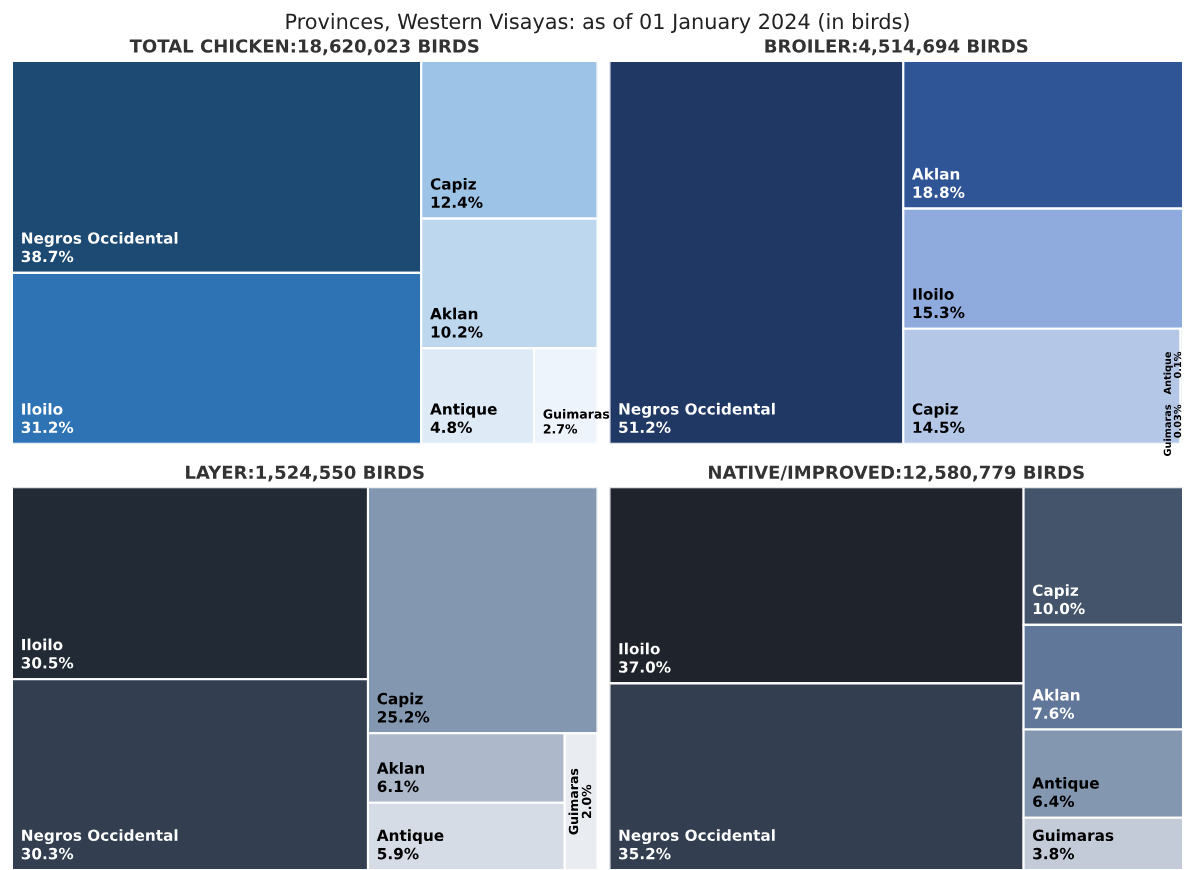 The width and height of the screenshot is (1195, 870). Describe the element at coordinates (1059, 608) in the screenshot. I see `data-label: 10.0%` at that location.